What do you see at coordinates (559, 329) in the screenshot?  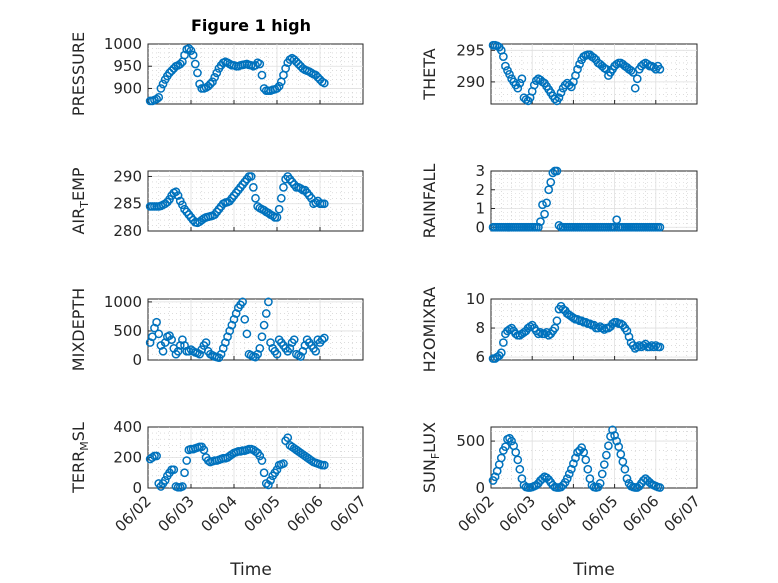 I see `subplot-h2omixratio: 6 8 10 H2OMIXRA` at bounding box center [559, 329].